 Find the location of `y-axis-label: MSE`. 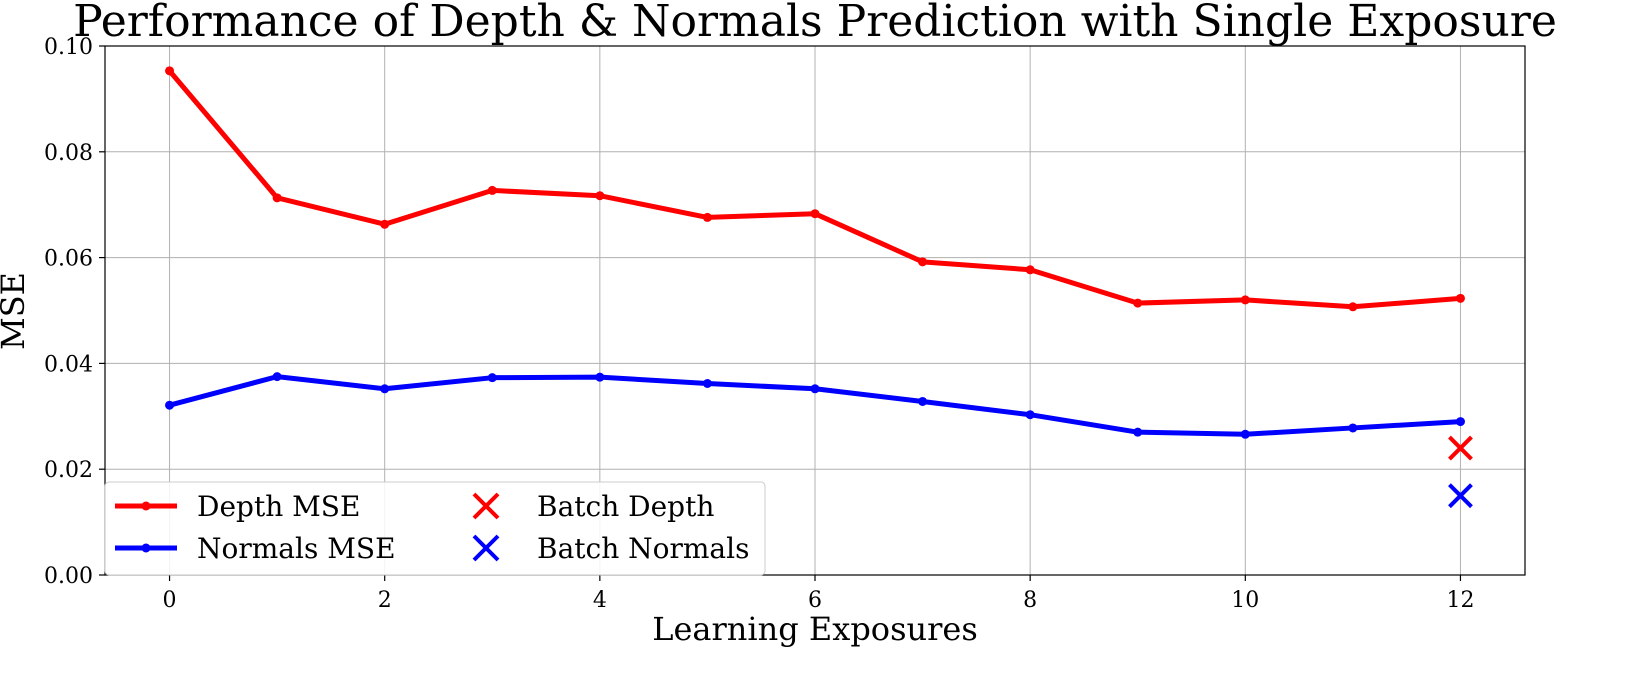

y-axis-label: MSE is located at coordinates (16, 311).